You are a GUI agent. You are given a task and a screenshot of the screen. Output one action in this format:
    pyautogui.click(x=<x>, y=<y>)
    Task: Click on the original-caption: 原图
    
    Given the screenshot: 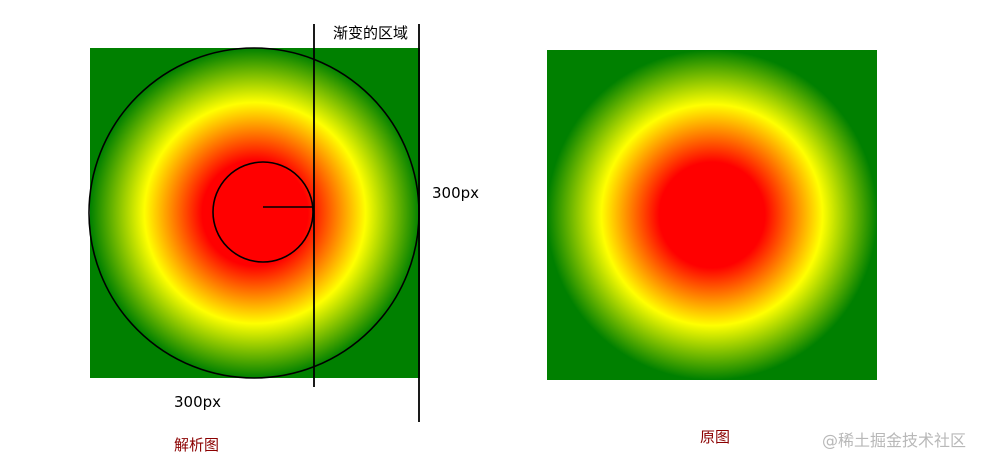 What is the action you would take?
    pyautogui.click(x=715, y=437)
    